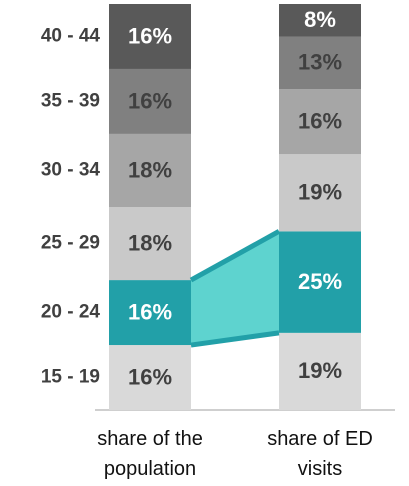 This screenshot has width=409, height=486. What do you see at coordinates (71, 169) in the screenshot?
I see `legend-label: 30 - 34` at bounding box center [71, 169].